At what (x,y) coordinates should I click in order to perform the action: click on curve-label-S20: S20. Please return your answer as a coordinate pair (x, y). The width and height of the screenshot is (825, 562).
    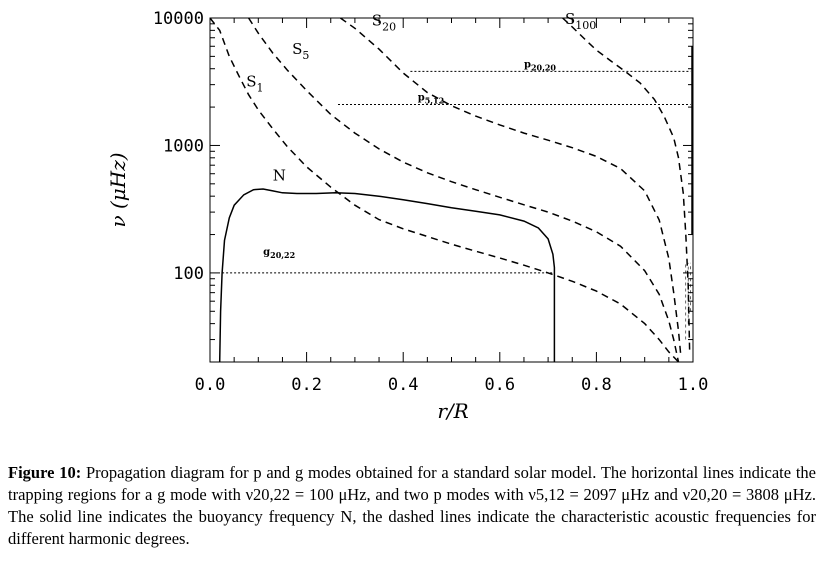
    Looking at the image, I should click on (384, 23).